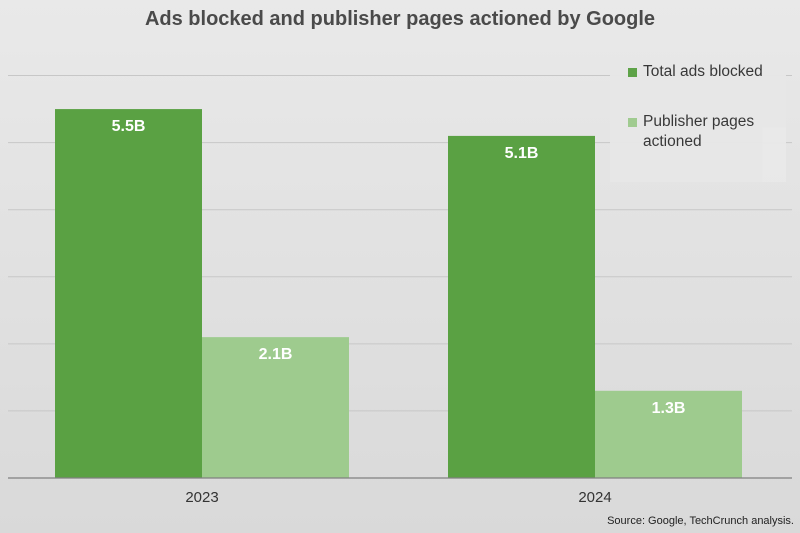 This screenshot has width=800, height=533. Describe the element at coordinates (594, 497) in the screenshot. I see `x-tick-label: 2024` at that location.